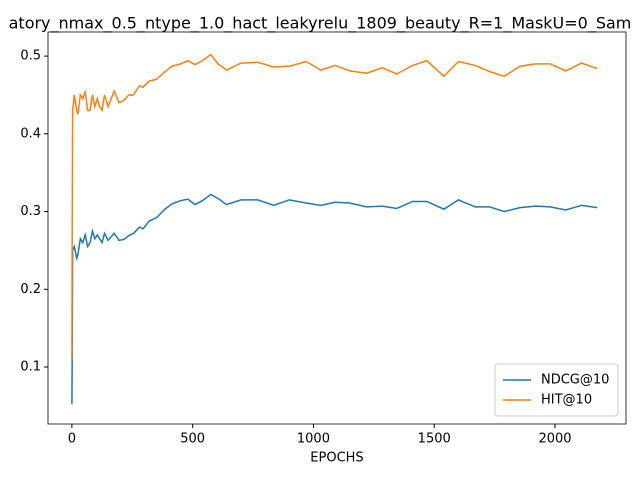  I want to click on legend-label: HIT@10, so click(566, 400).